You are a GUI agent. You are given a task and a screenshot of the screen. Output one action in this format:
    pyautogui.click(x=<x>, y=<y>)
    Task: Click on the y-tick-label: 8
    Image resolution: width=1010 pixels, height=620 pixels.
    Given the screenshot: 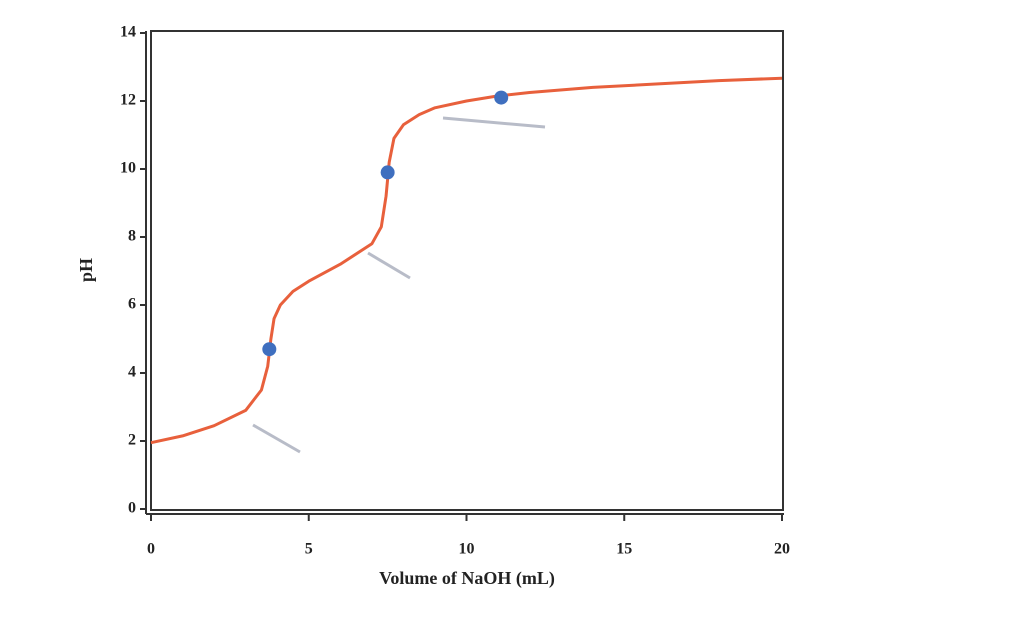 What is the action you would take?
    pyautogui.click(x=132, y=236)
    